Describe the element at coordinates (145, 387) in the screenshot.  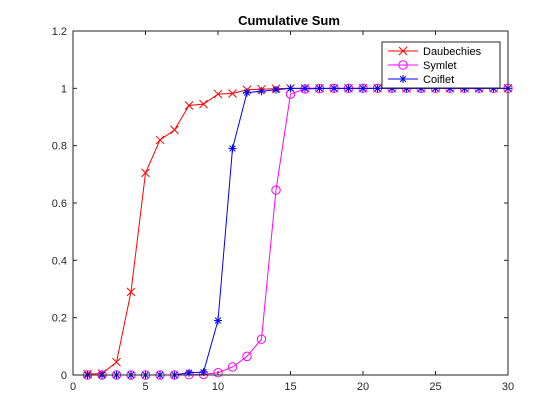
I see `x-tick-label: 5` at that location.